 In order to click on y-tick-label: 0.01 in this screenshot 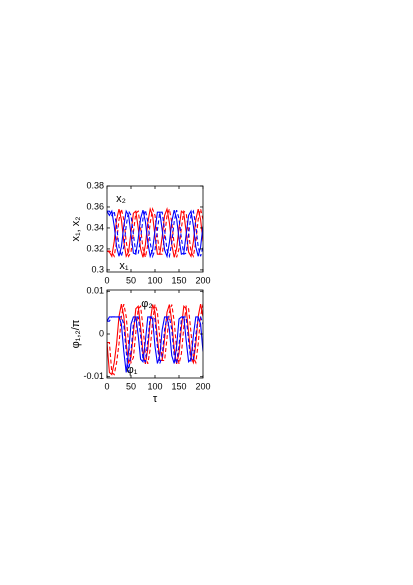, I will do `click(95, 291)`.